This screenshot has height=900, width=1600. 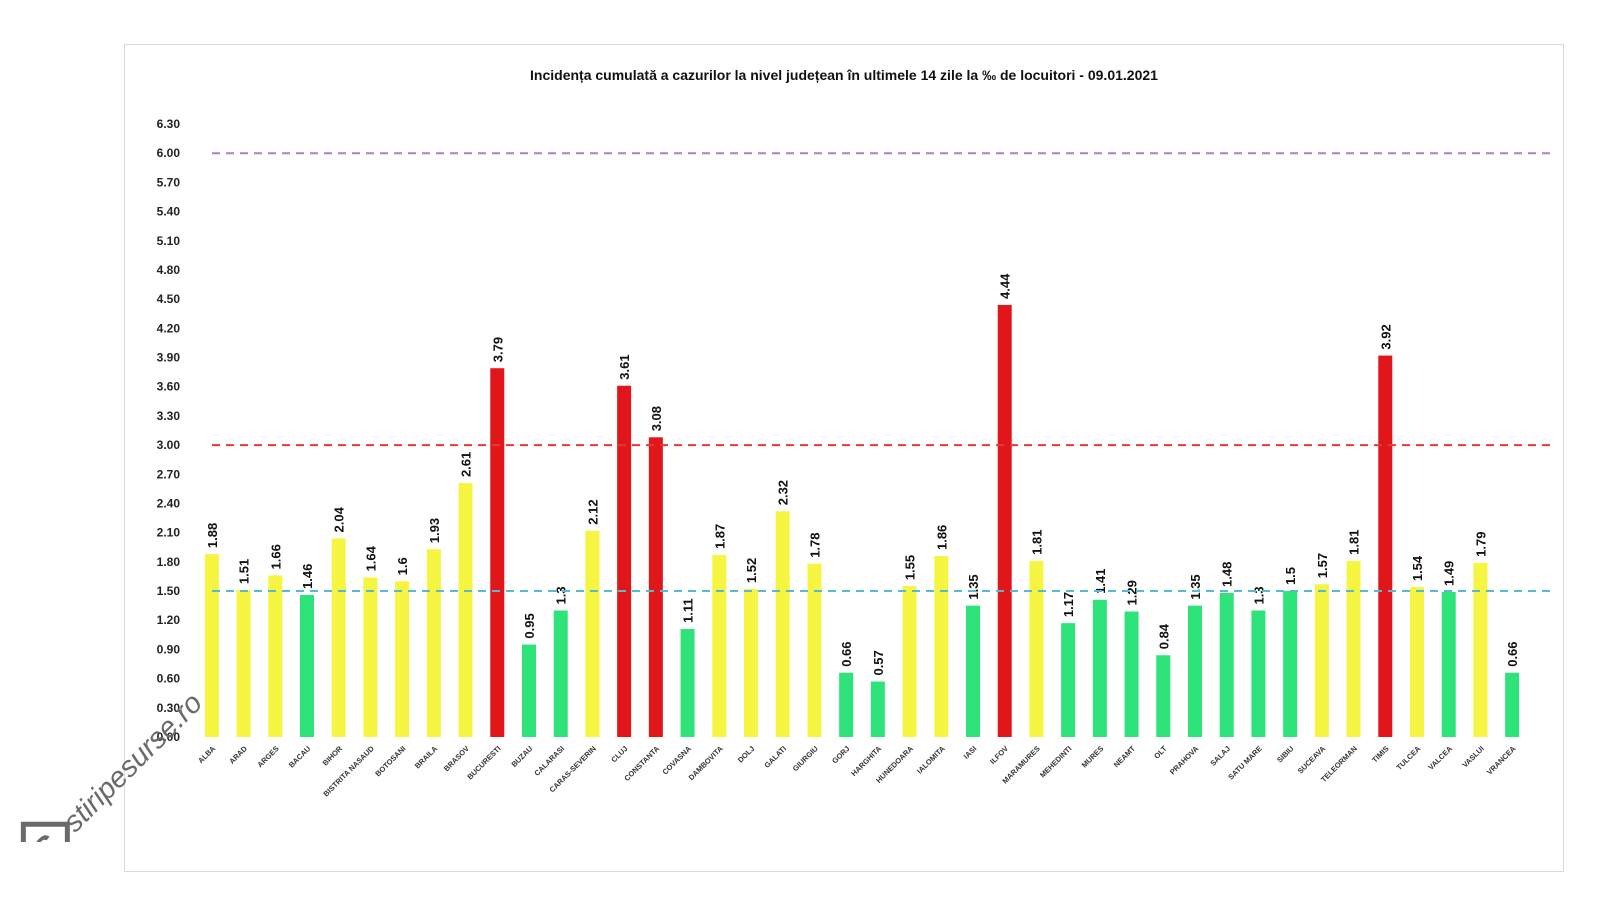 What do you see at coordinates (1184, 760) in the screenshot?
I see `x-category-label: PRAHOVA` at bounding box center [1184, 760].